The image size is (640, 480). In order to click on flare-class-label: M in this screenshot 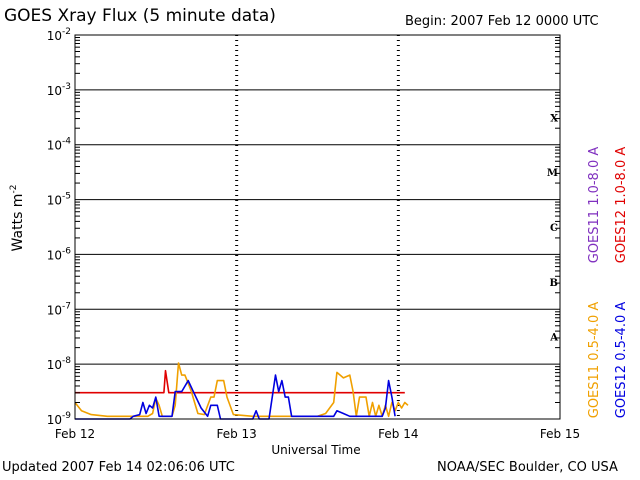, I will do `click(552, 173)`.